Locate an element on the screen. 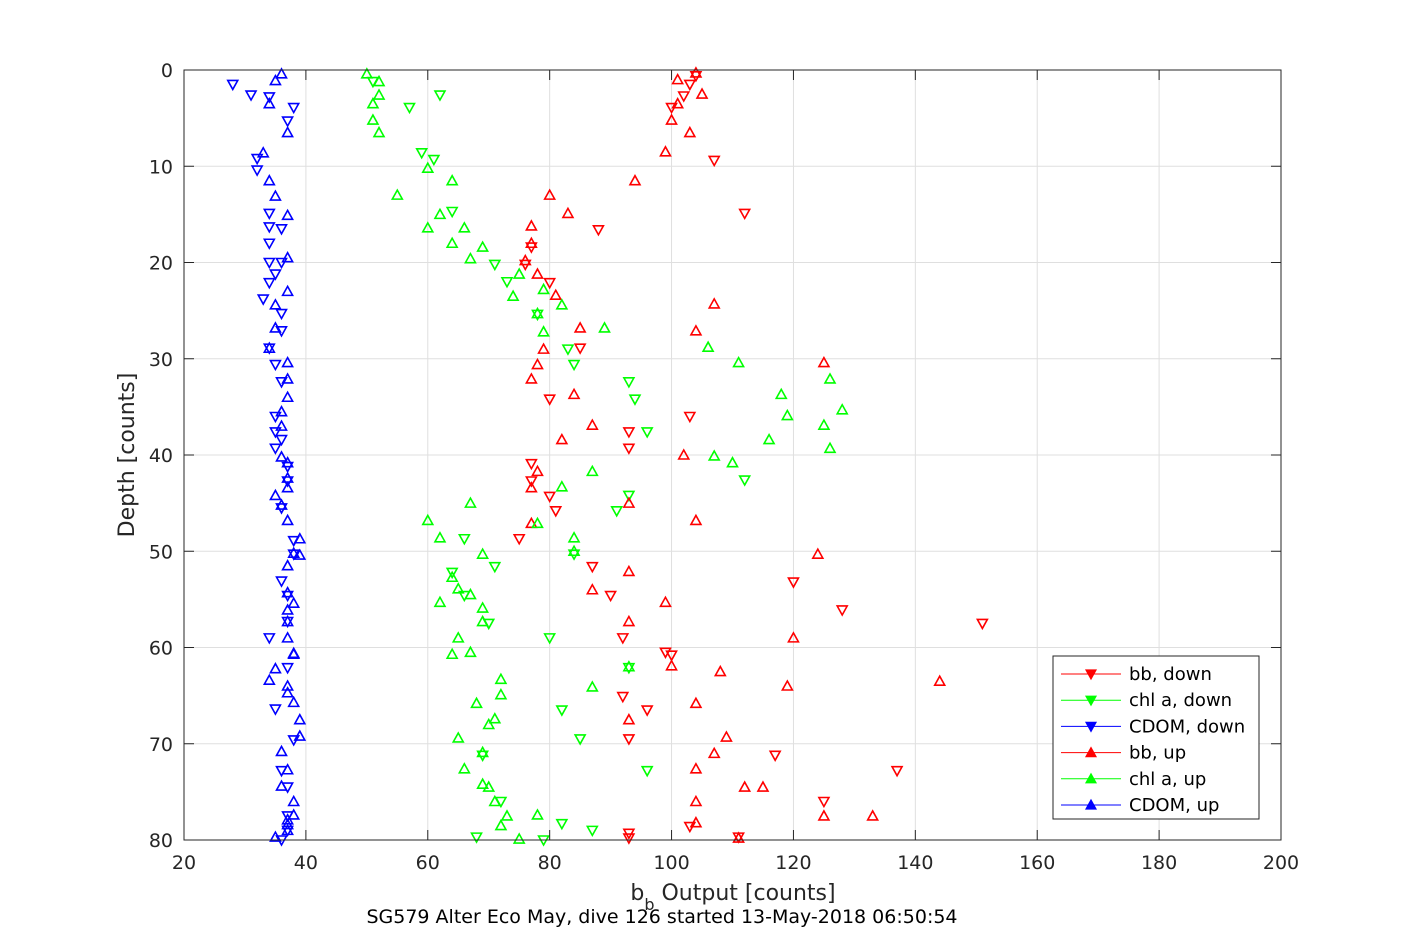 This screenshot has width=1417, height=945. x-tick-label: 140 is located at coordinates (915, 863).